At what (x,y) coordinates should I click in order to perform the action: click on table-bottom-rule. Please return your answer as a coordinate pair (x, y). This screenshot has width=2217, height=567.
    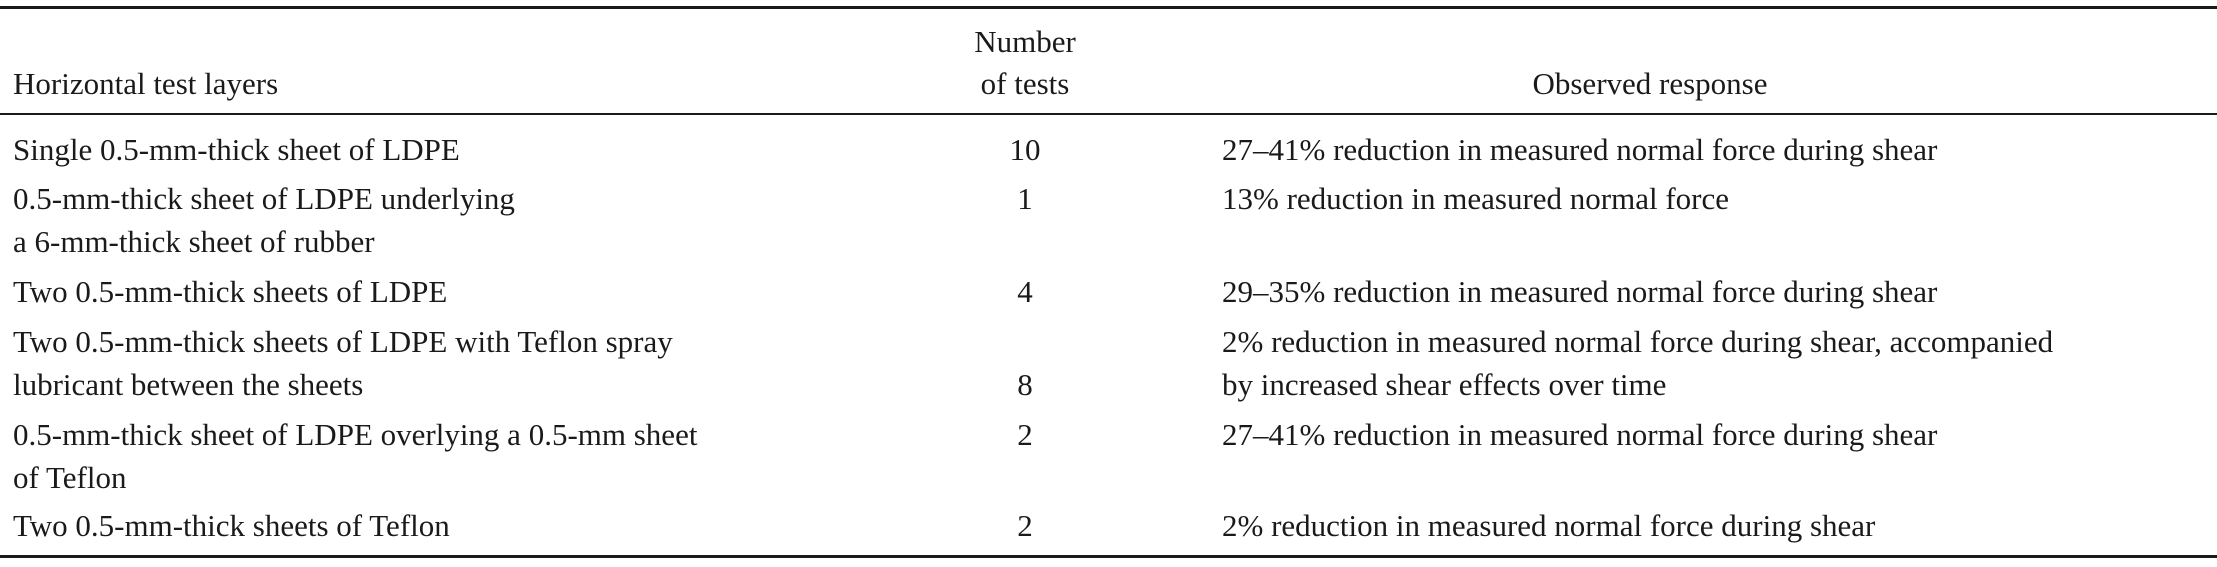
    Looking at the image, I should click on (1108, 556).